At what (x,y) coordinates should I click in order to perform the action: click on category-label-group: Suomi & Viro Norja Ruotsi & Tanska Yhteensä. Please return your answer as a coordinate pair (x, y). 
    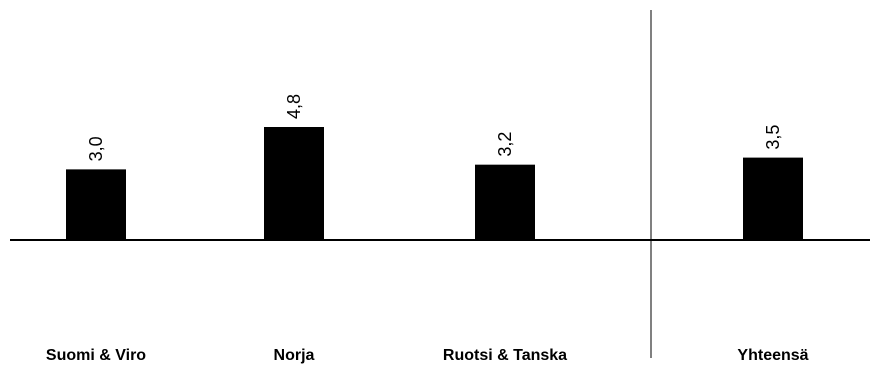
    Looking at the image, I should click on (427, 355).